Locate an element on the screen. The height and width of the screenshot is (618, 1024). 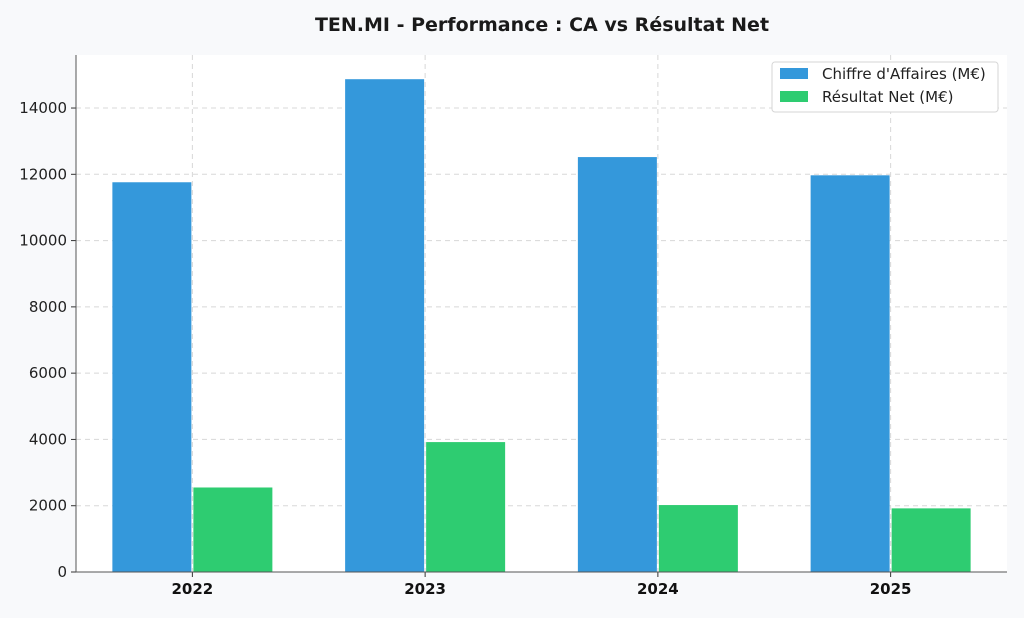
y-tick-label: 6000 is located at coordinates (48, 373).